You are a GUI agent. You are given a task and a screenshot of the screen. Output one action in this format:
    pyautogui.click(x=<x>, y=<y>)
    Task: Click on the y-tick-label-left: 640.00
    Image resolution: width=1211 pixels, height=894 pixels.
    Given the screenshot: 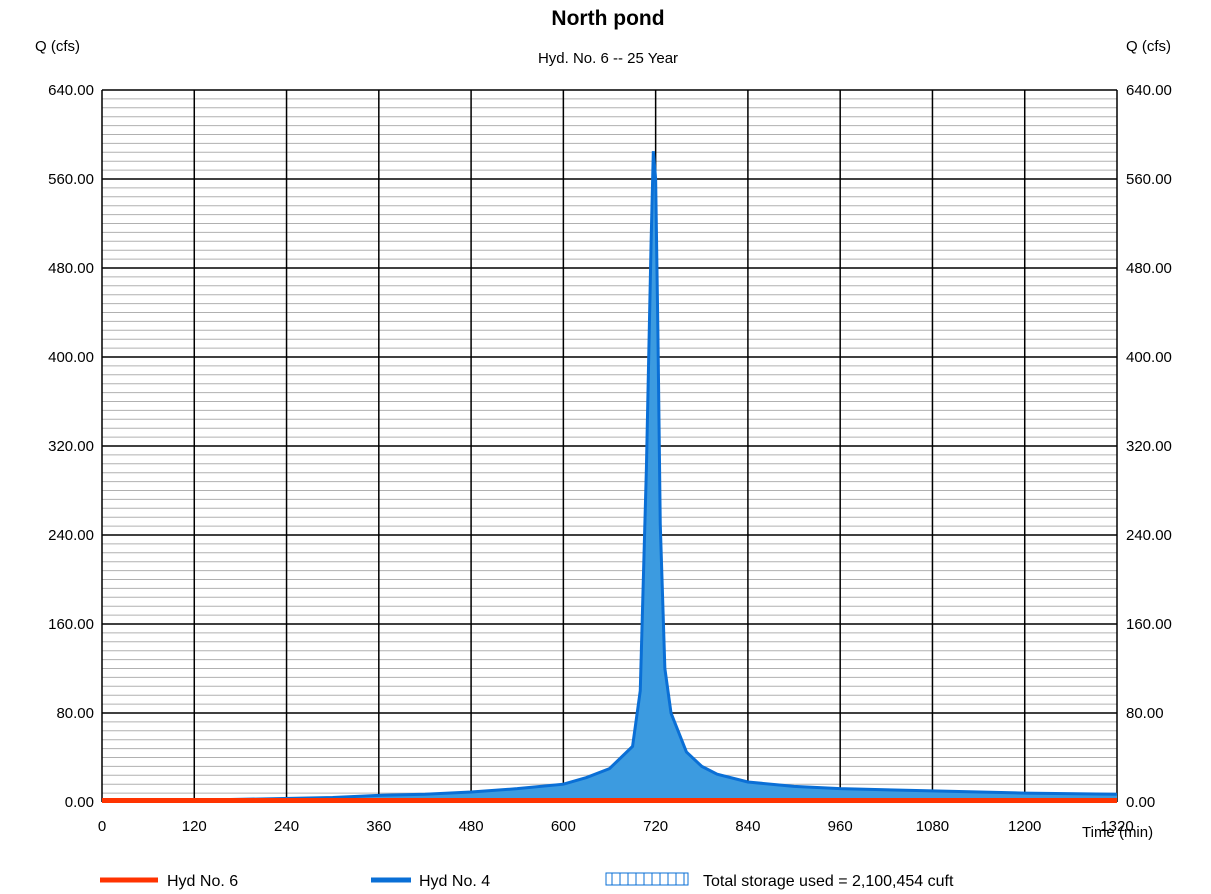 What is the action you would take?
    pyautogui.click(x=71, y=90)
    